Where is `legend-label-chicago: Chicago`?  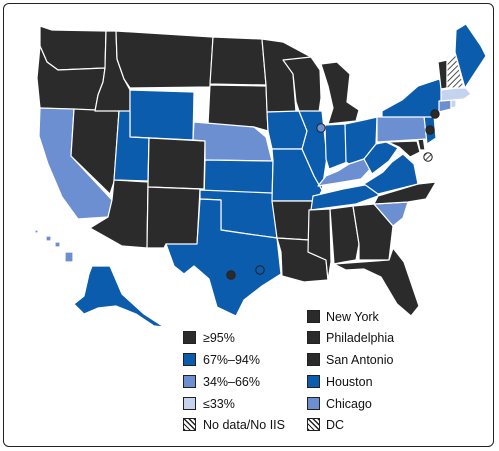
legend-label-chicago: Chicago is located at coordinates (349, 404).